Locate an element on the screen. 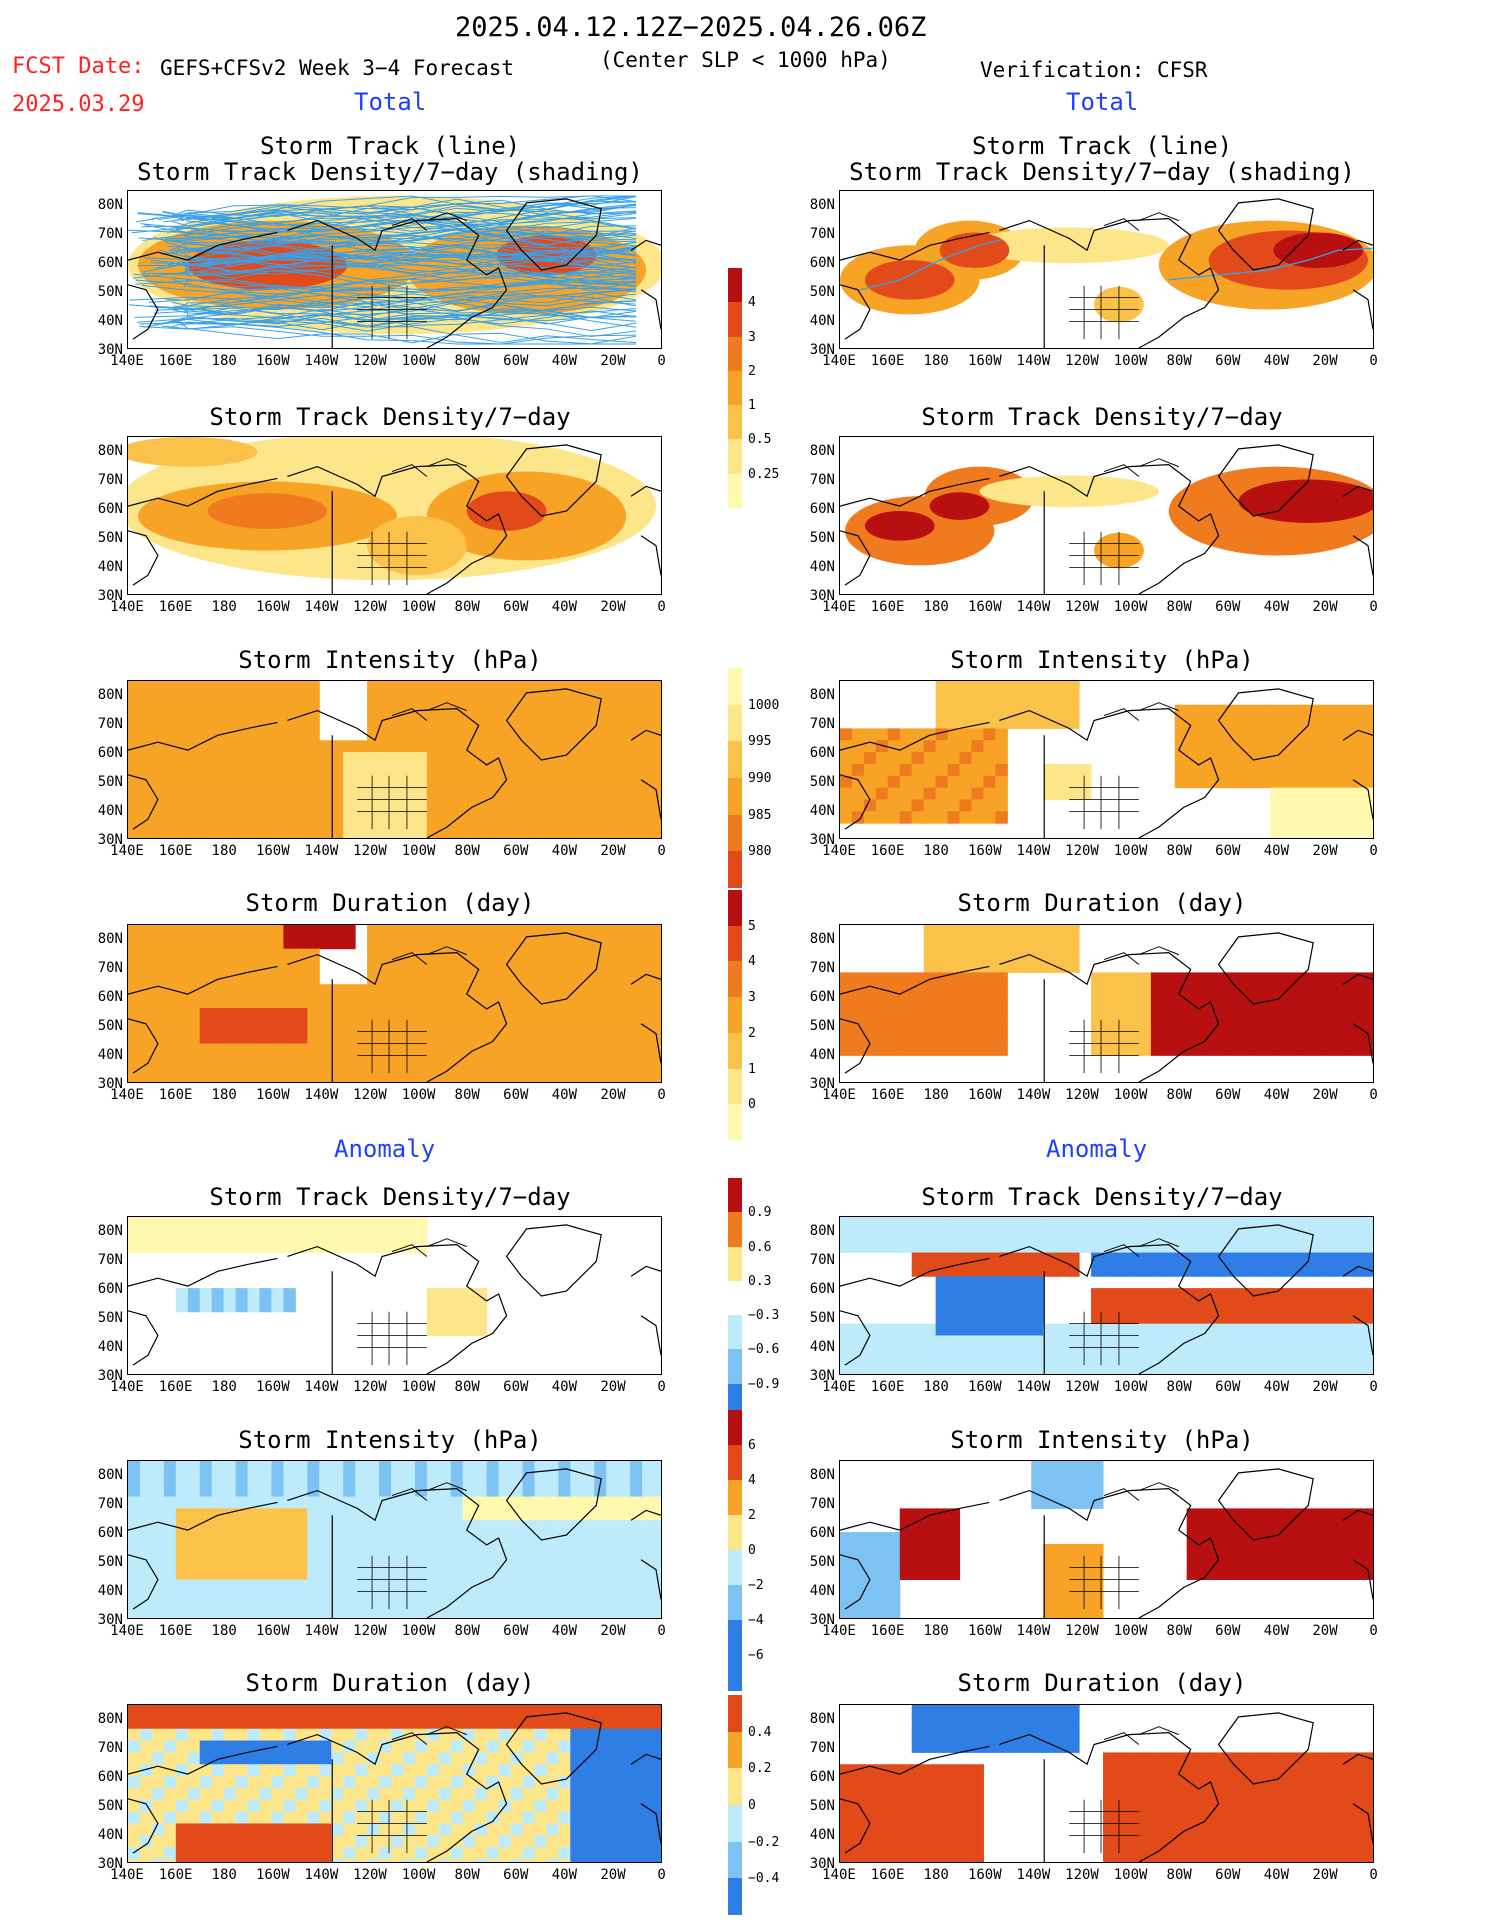 Image resolution: width=1487 pixels, height=1925 pixels. lon-label: 20W is located at coordinates (1325, 1387).